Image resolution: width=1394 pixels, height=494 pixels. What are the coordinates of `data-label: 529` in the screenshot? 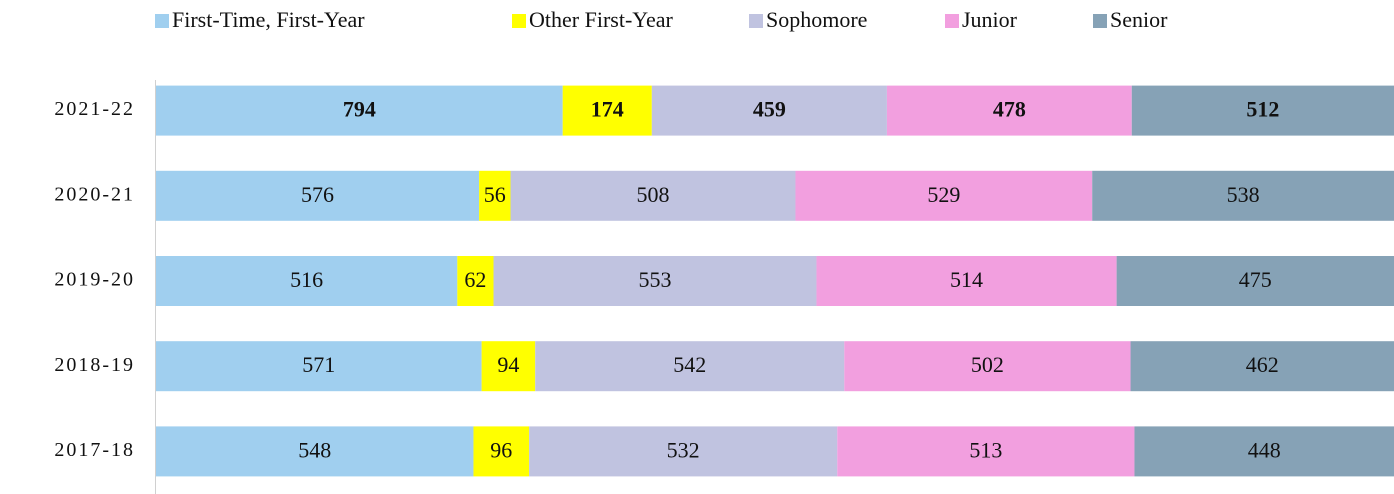 It's located at (943, 194).